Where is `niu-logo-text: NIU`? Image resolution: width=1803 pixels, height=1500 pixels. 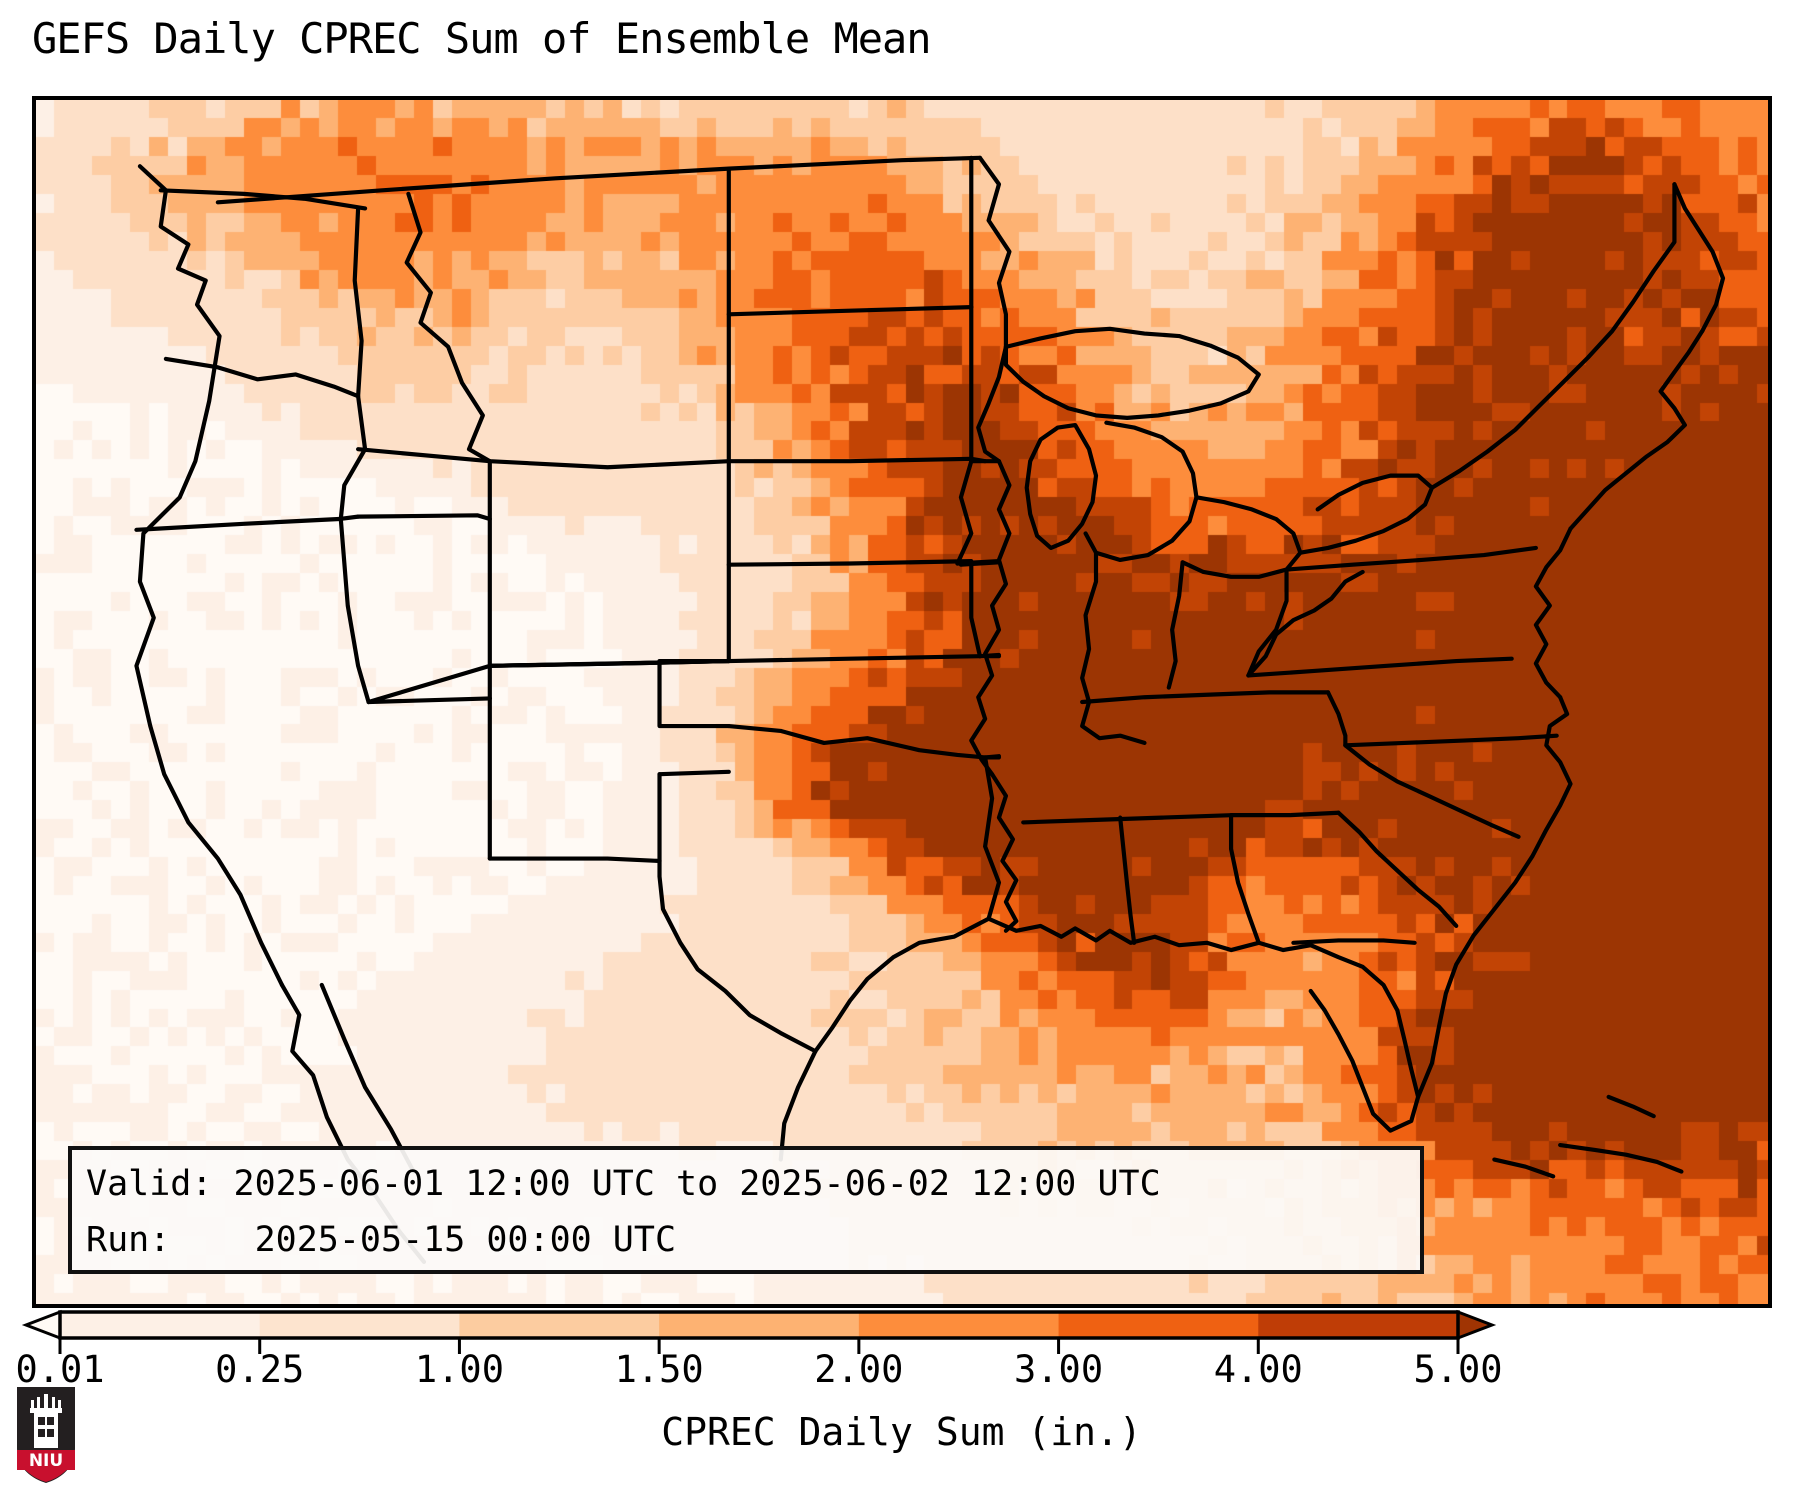
niu-logo-text: NIU is located at coordinates (46, 1461).